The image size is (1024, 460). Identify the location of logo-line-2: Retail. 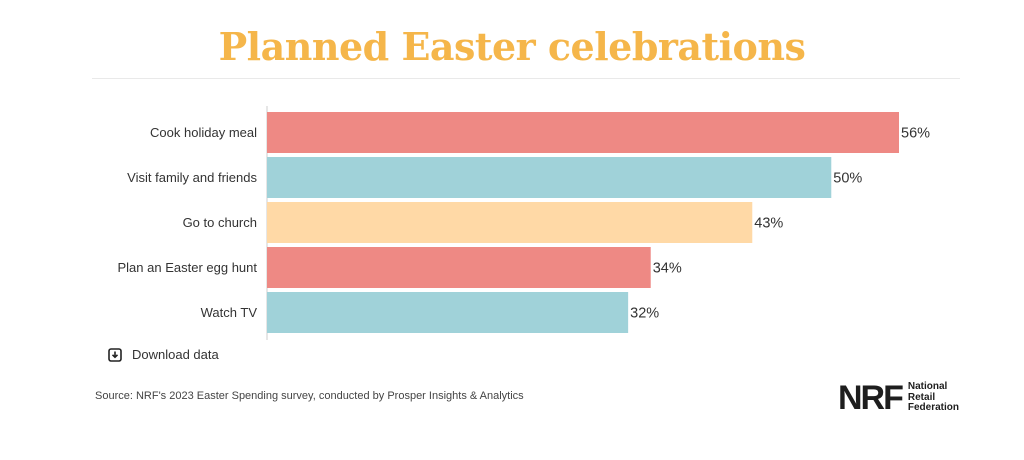
(921, 397).